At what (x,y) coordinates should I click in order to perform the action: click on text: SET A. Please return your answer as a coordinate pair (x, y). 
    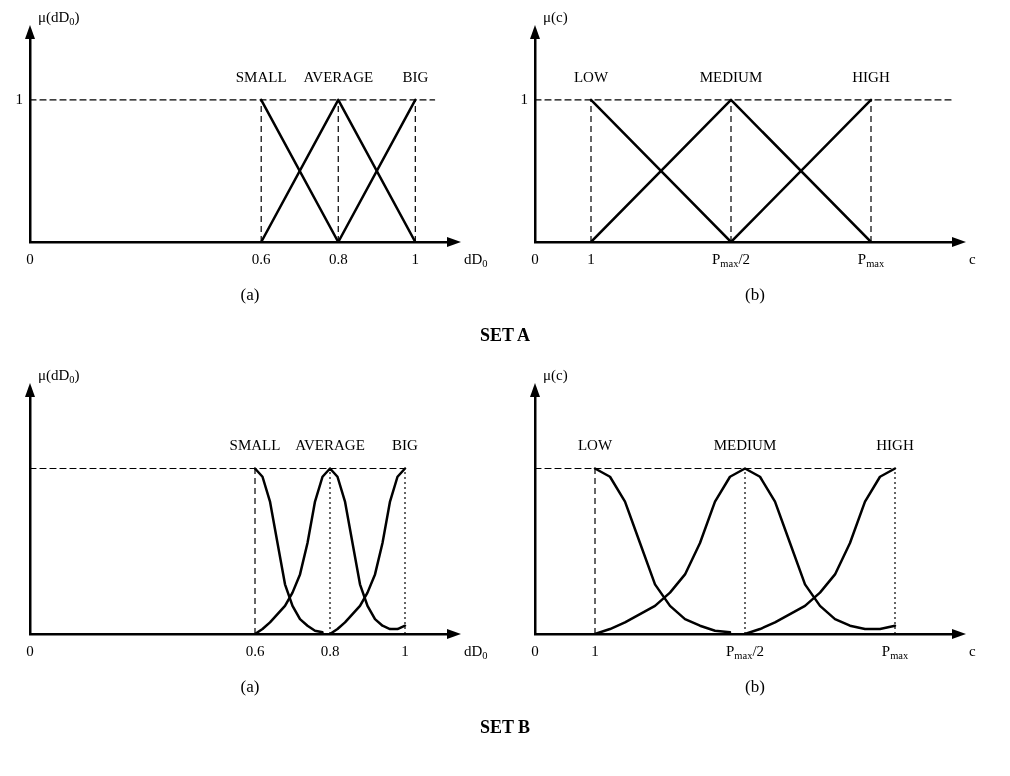
    Looking at the image, I should click on (505, 335).